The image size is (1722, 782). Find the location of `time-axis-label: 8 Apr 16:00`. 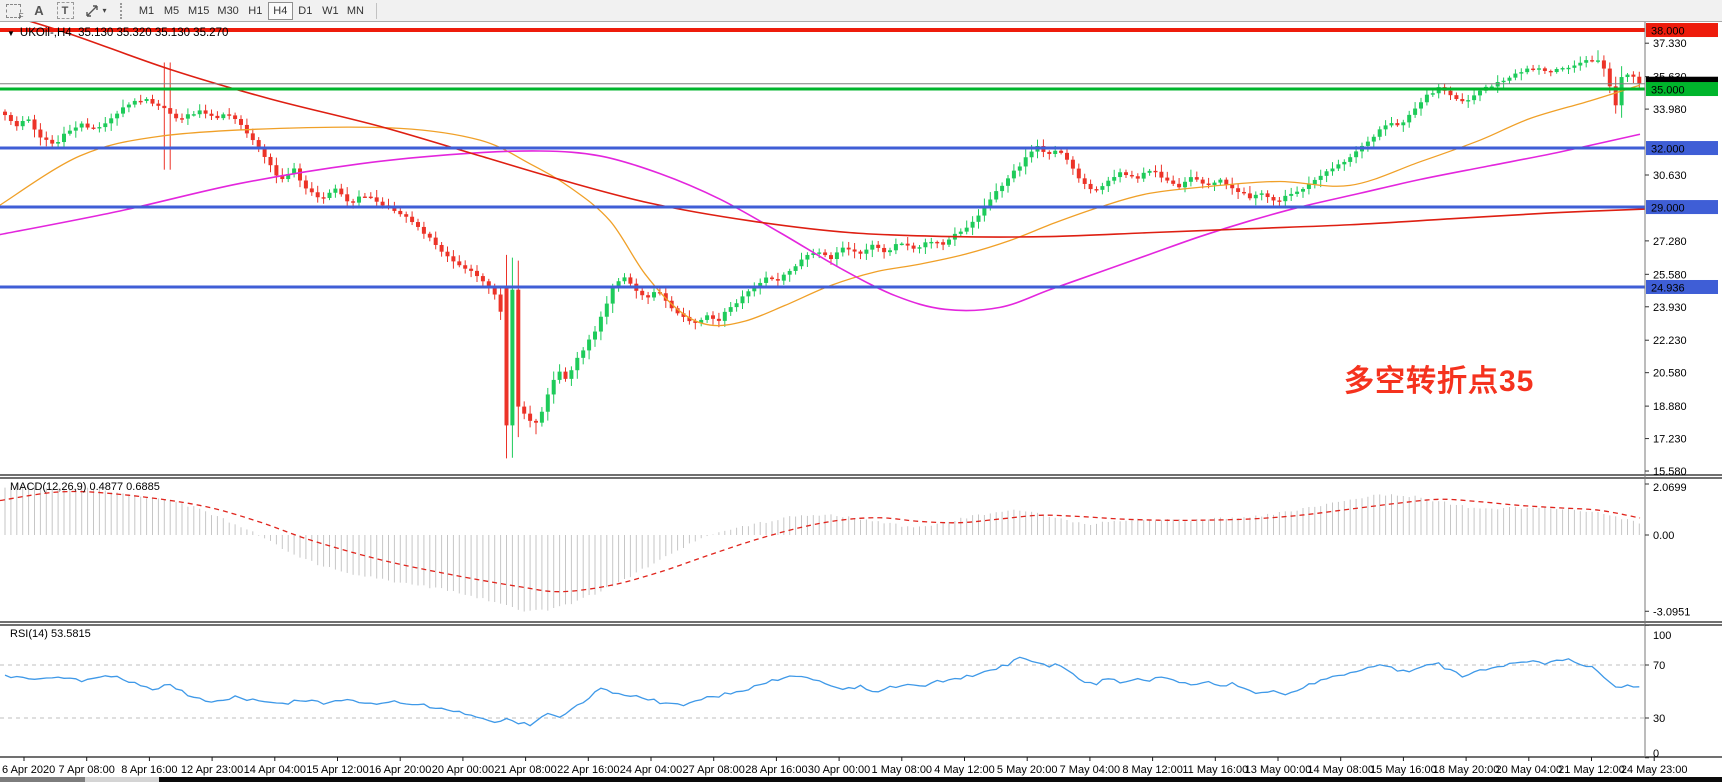

time-axis-label: 8 Apr 16:00 is located at coordinates (149, 770).